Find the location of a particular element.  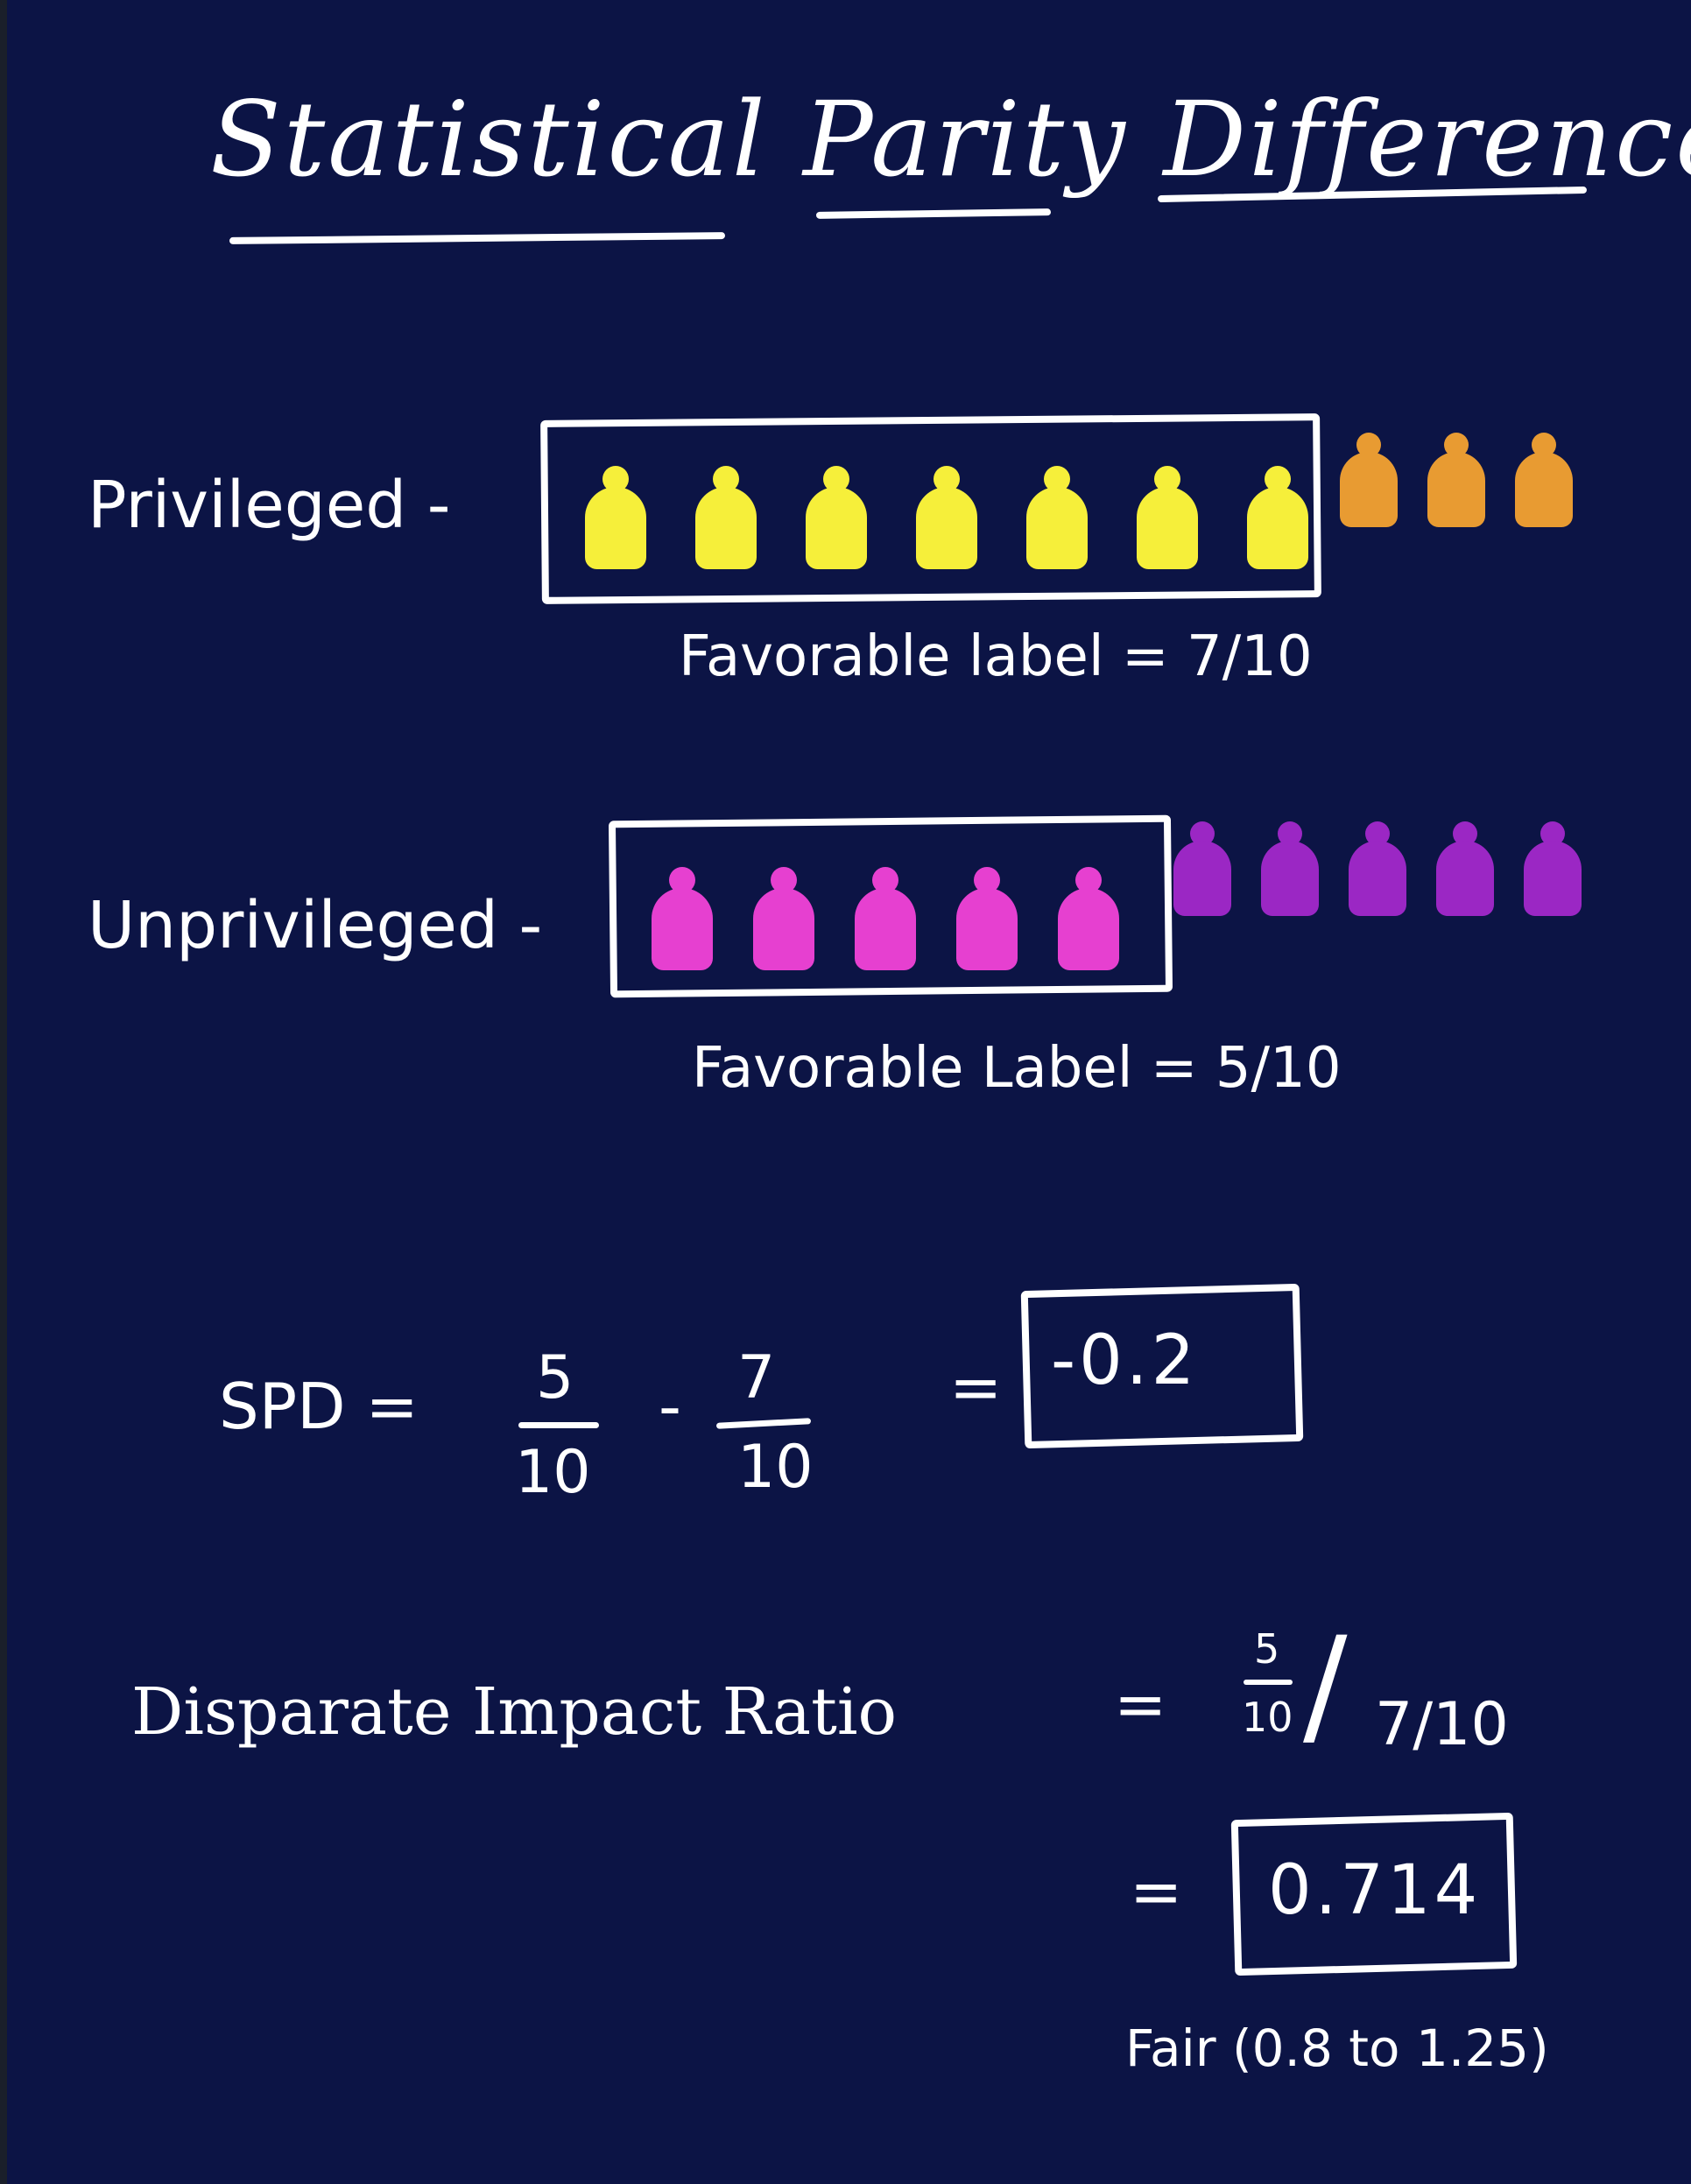

dir-numerator: 5 is located at coordinates (1267, 1649).